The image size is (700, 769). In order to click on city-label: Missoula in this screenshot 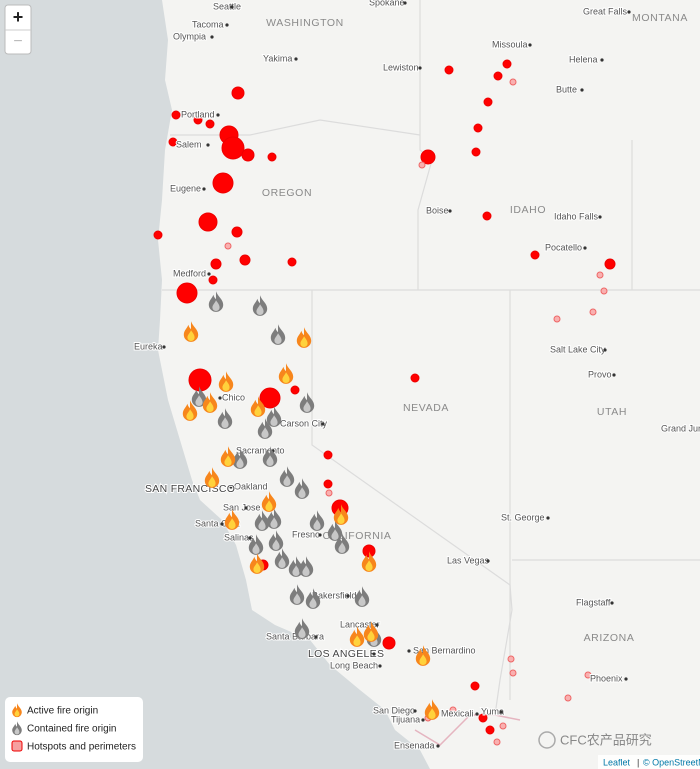, I will do `click(510, 44)`.